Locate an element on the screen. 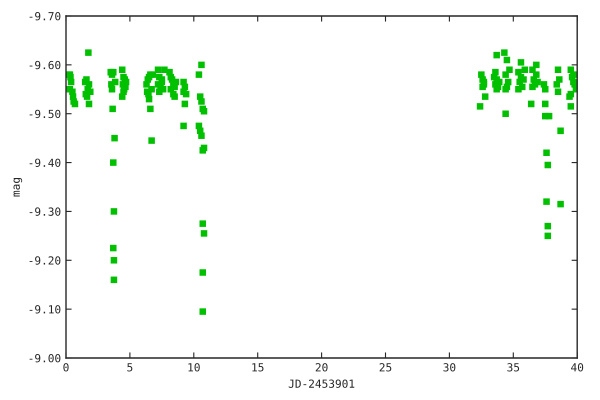 The height and width of the screenshot is (400, 600). x-tick-label: 35 is located at coordinates (513, 367).